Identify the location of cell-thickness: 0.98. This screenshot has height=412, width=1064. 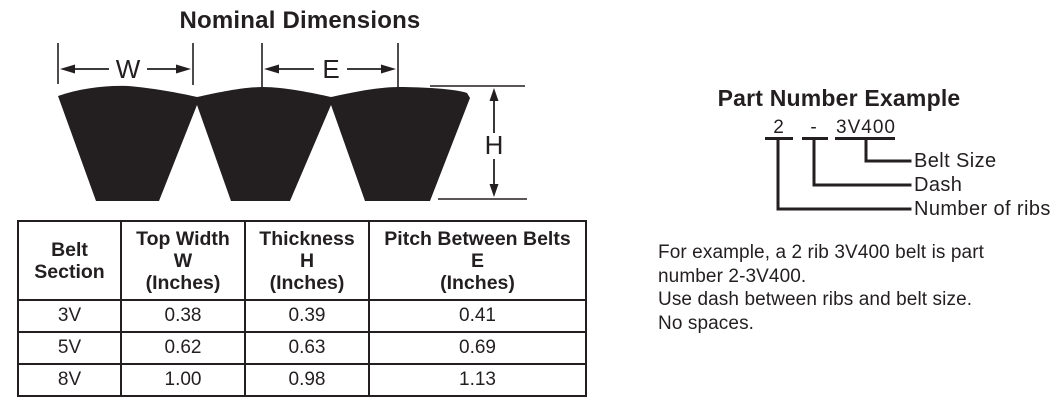
(307, 380).